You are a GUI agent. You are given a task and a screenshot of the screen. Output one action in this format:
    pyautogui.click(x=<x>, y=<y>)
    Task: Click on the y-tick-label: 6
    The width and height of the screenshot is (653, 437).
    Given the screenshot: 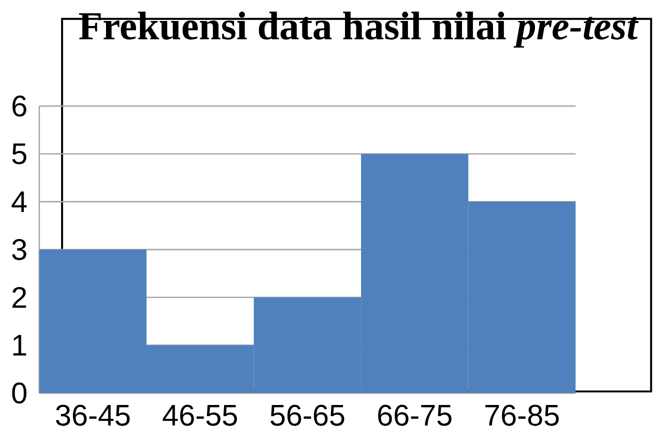 What is the action you would take?
    pyautogui.click(x=19, y=106)
    